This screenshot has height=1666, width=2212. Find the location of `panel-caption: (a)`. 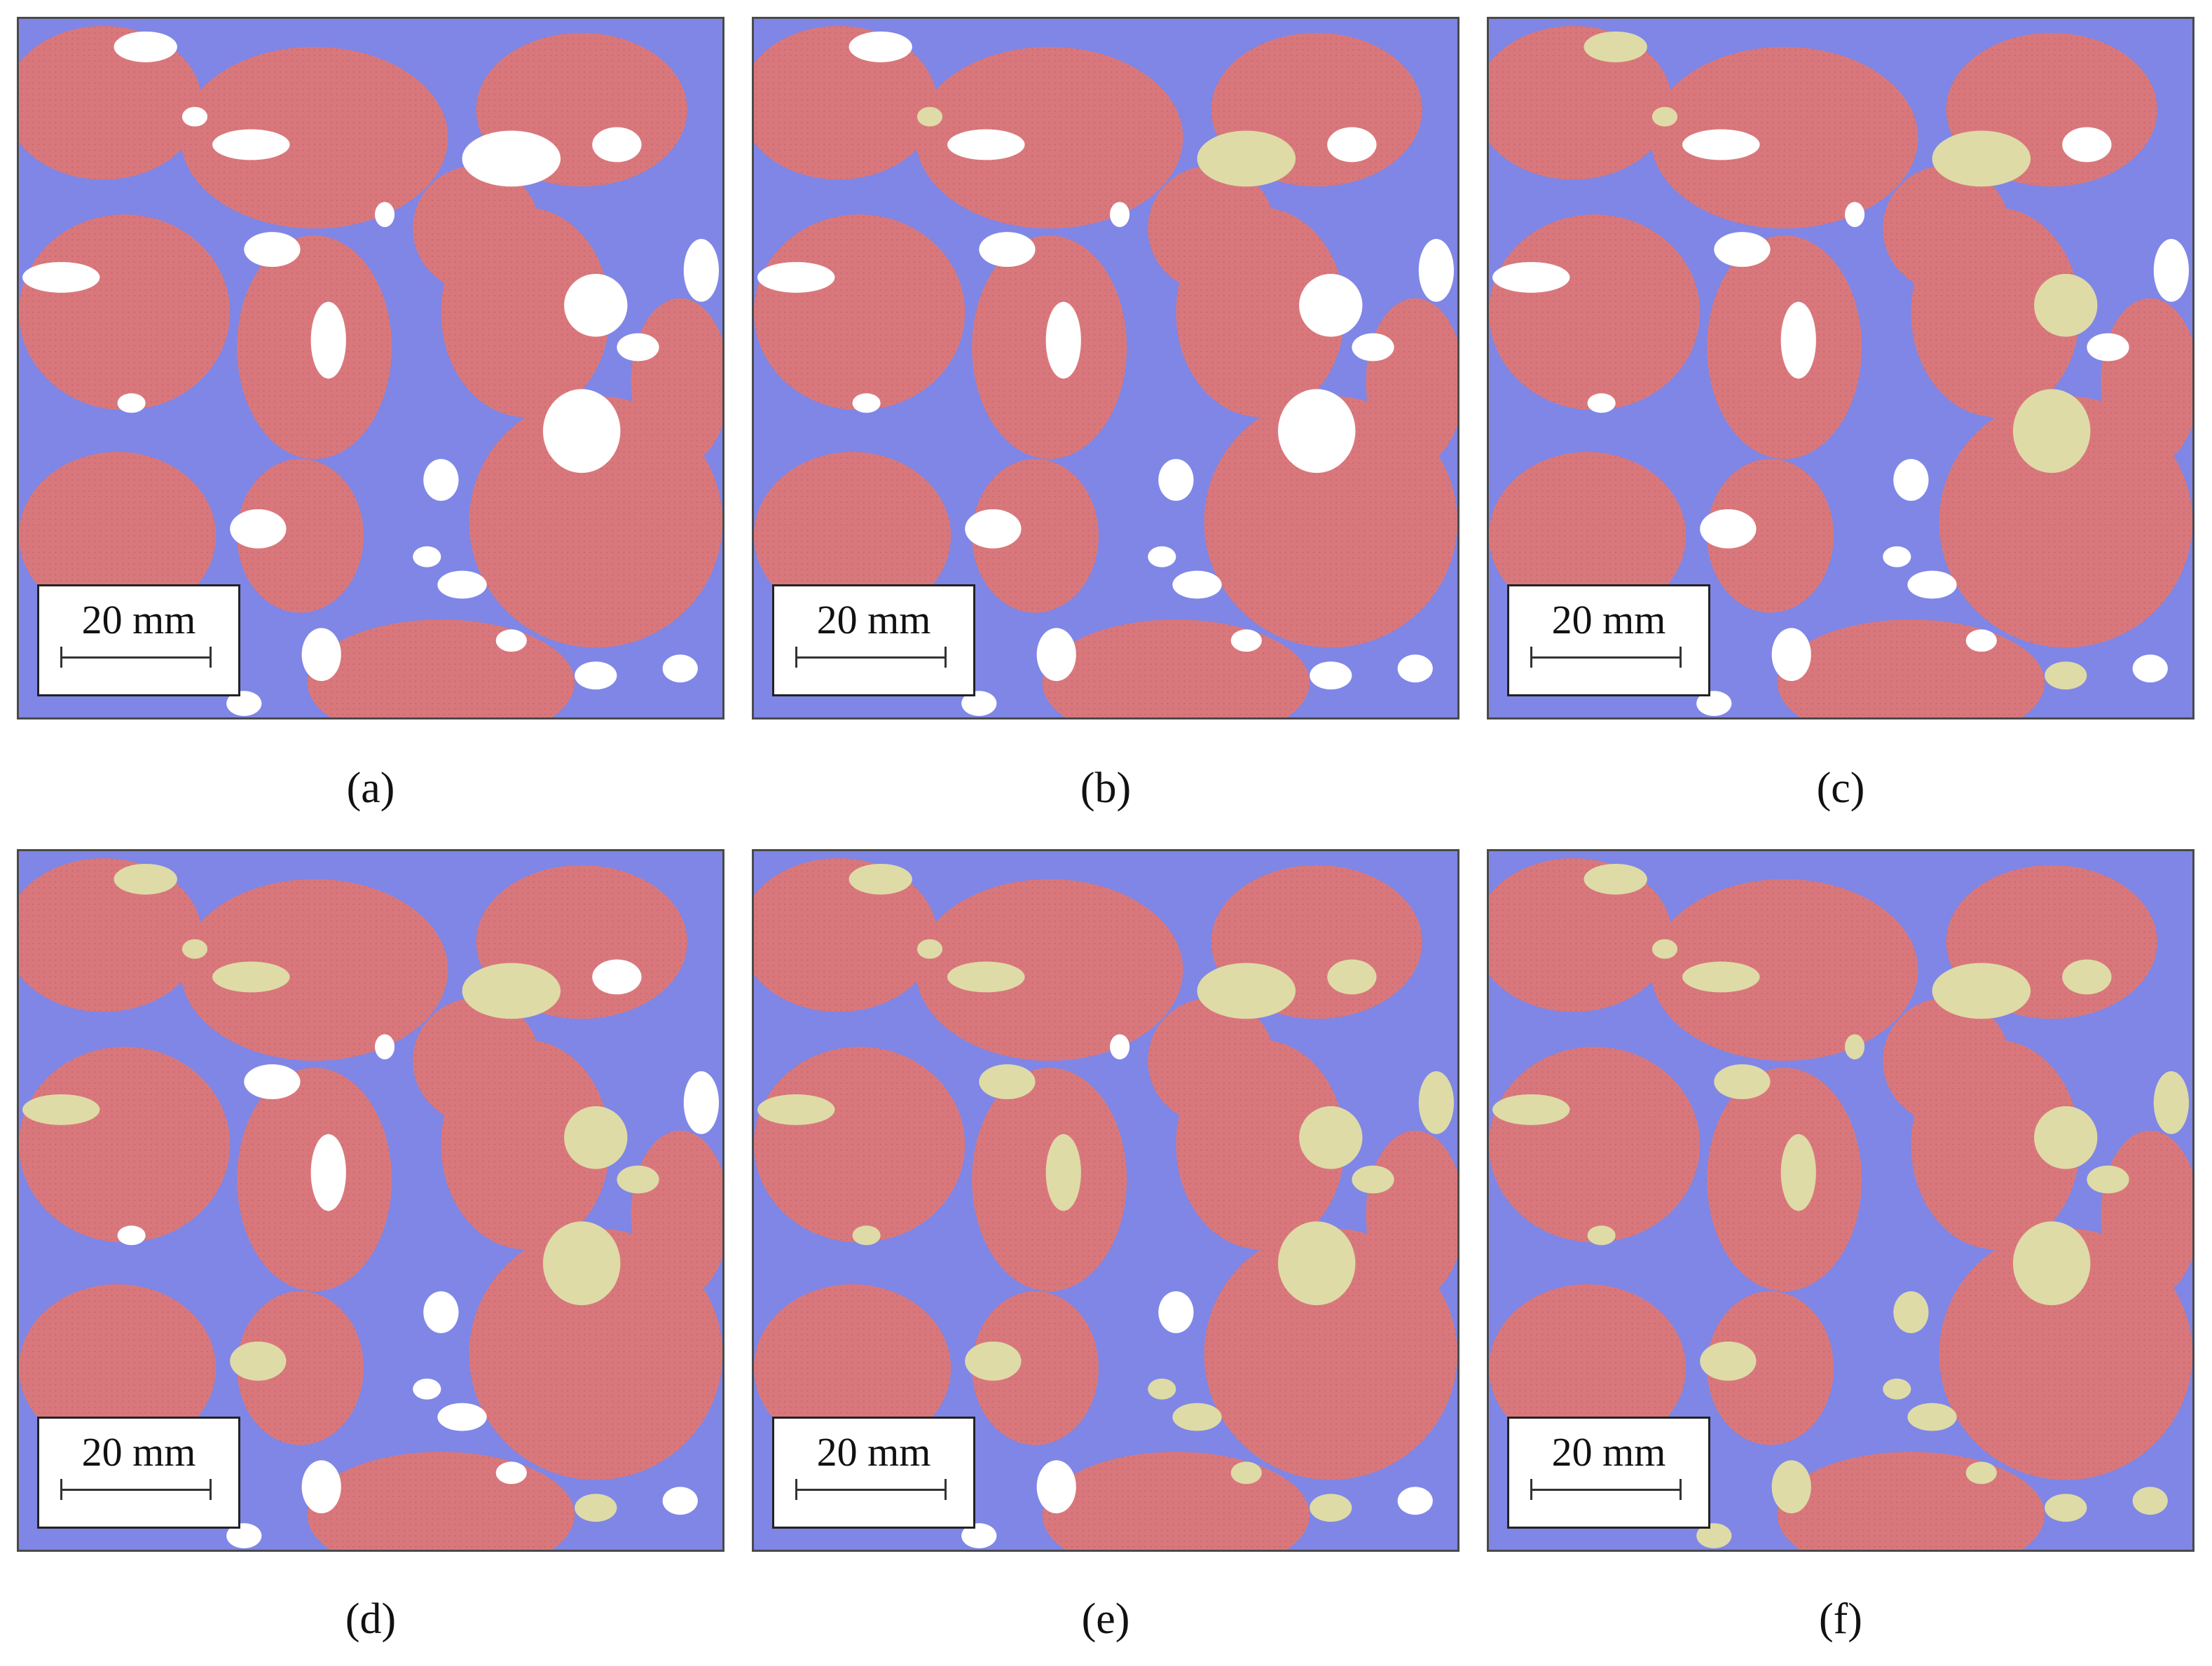

panel-caption: (a) is located at coordinates (371, 788).